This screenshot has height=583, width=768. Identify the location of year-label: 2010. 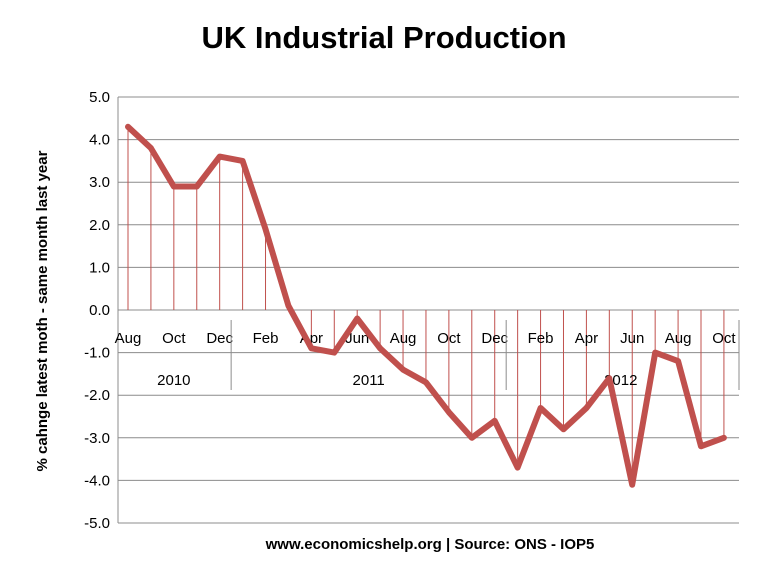
(173, 380).